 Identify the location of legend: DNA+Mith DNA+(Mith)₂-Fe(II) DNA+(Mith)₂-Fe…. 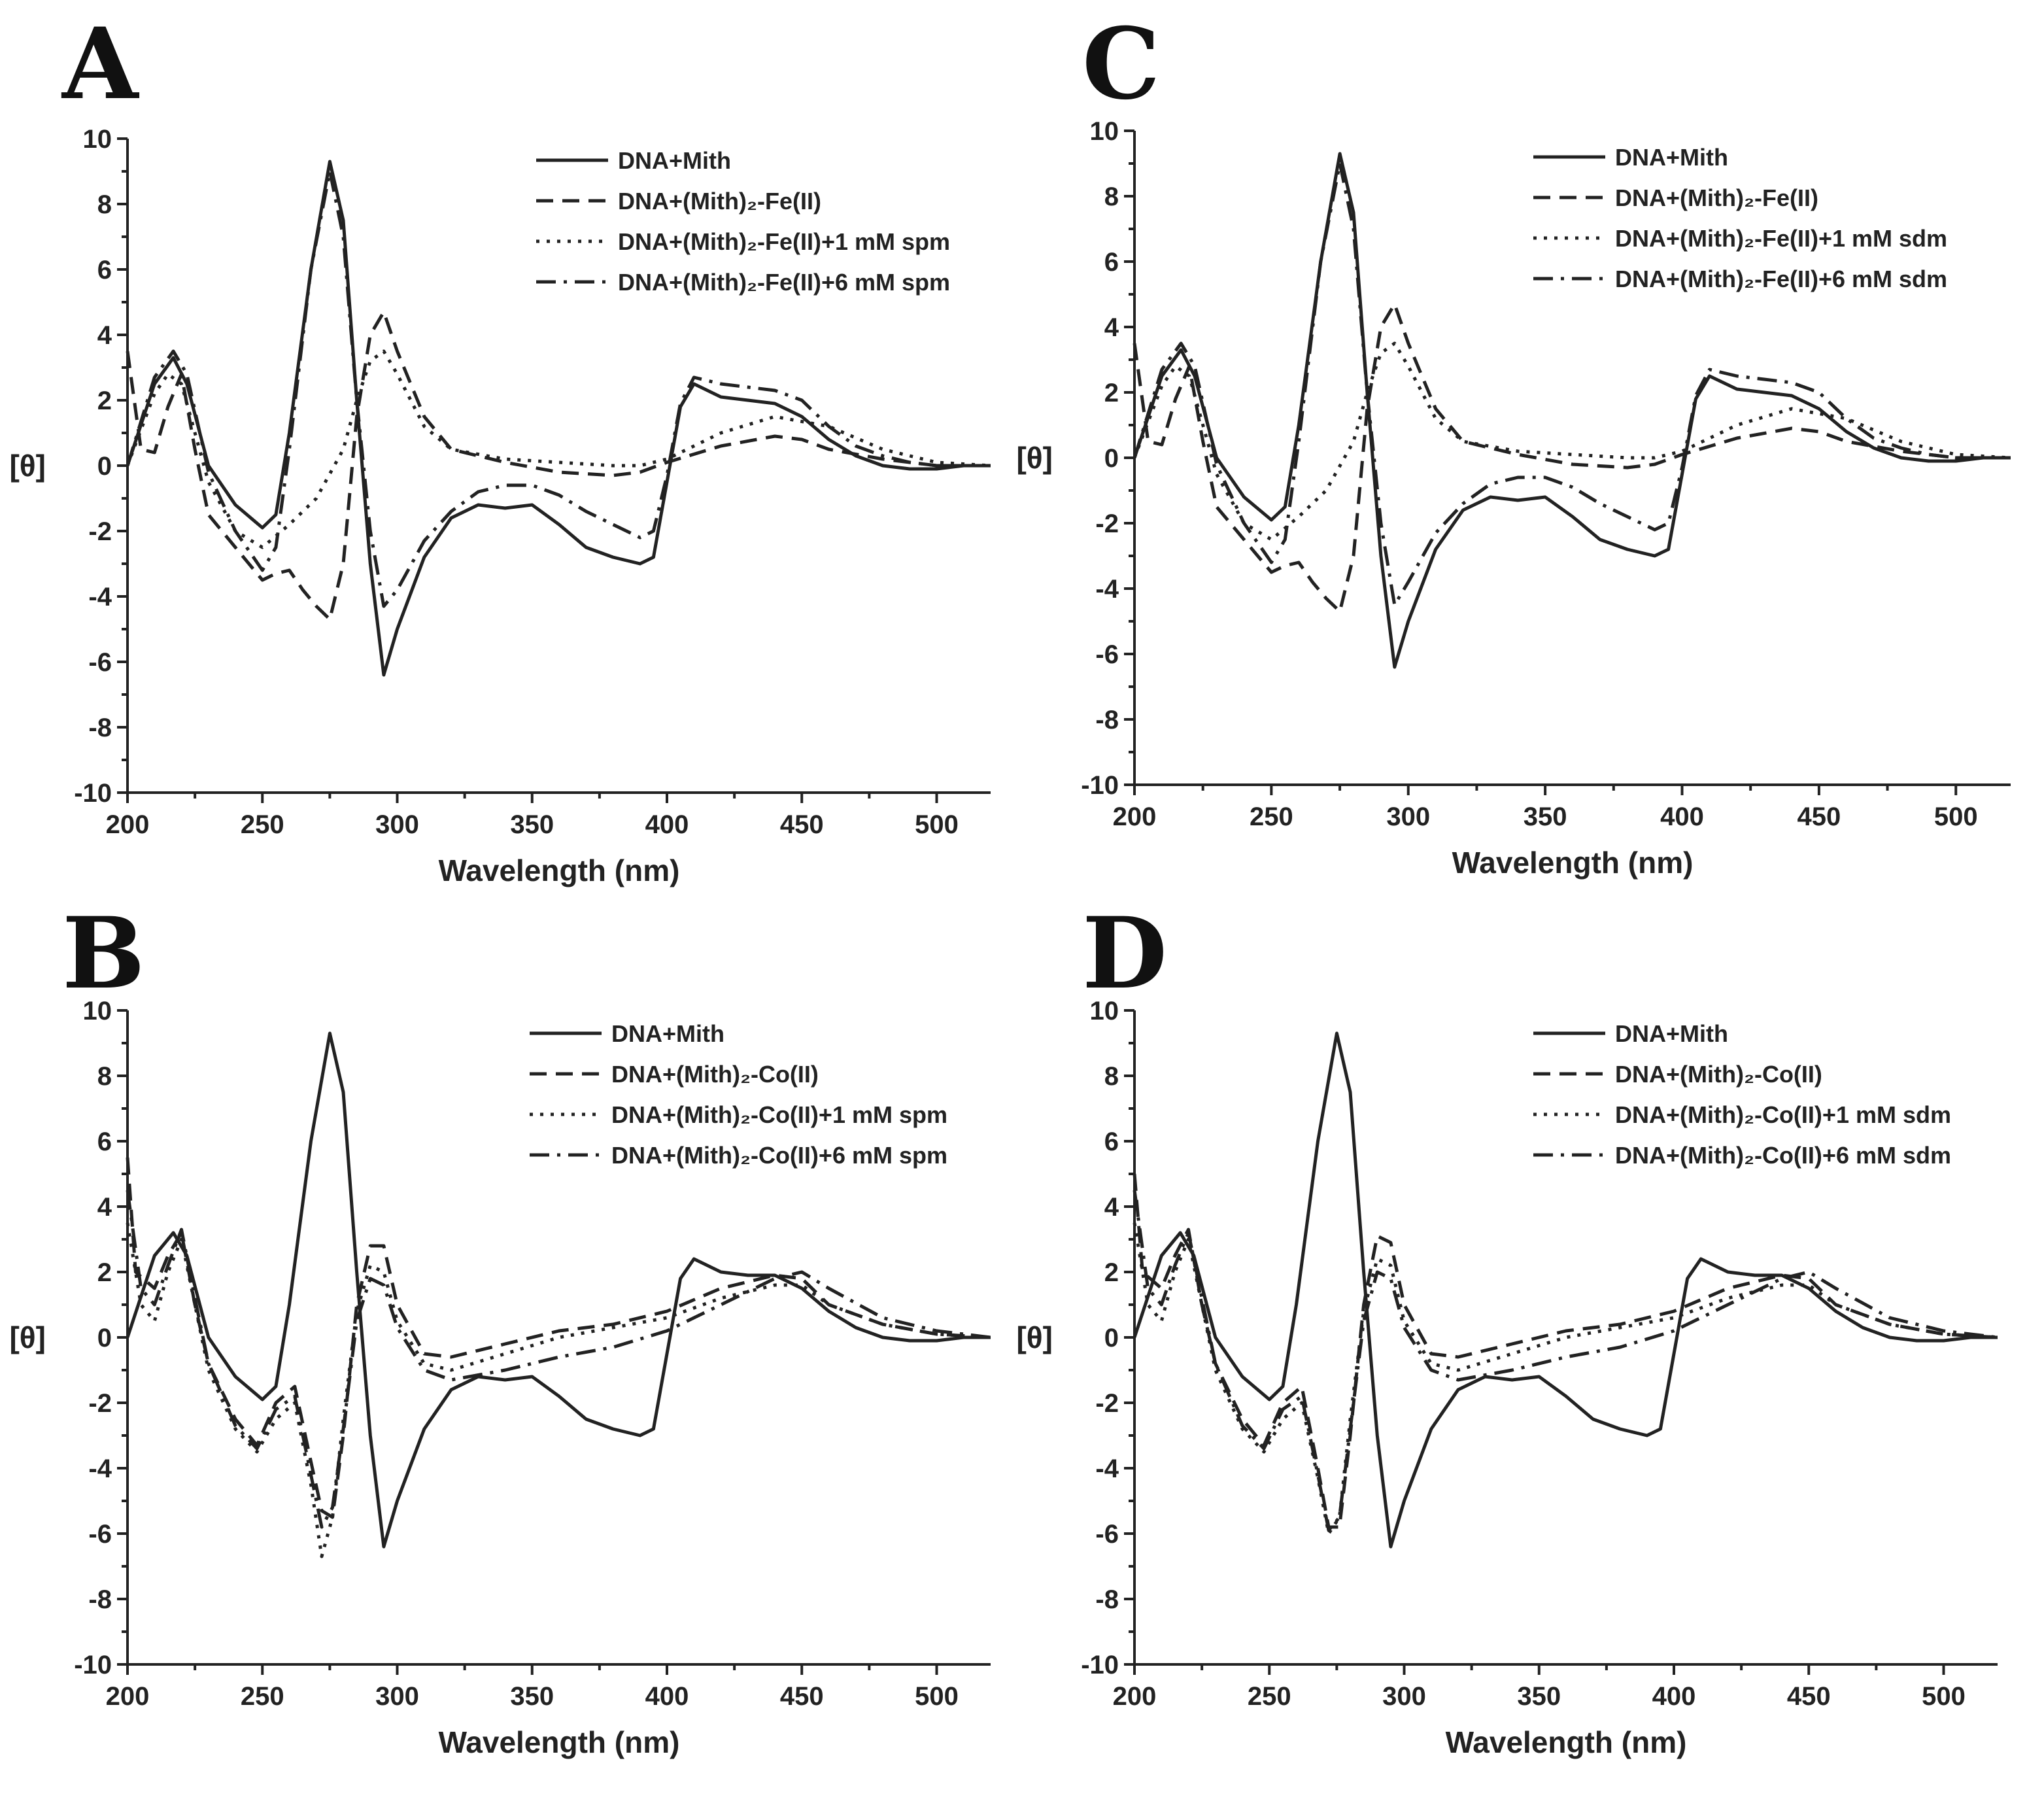
(1740, 218).